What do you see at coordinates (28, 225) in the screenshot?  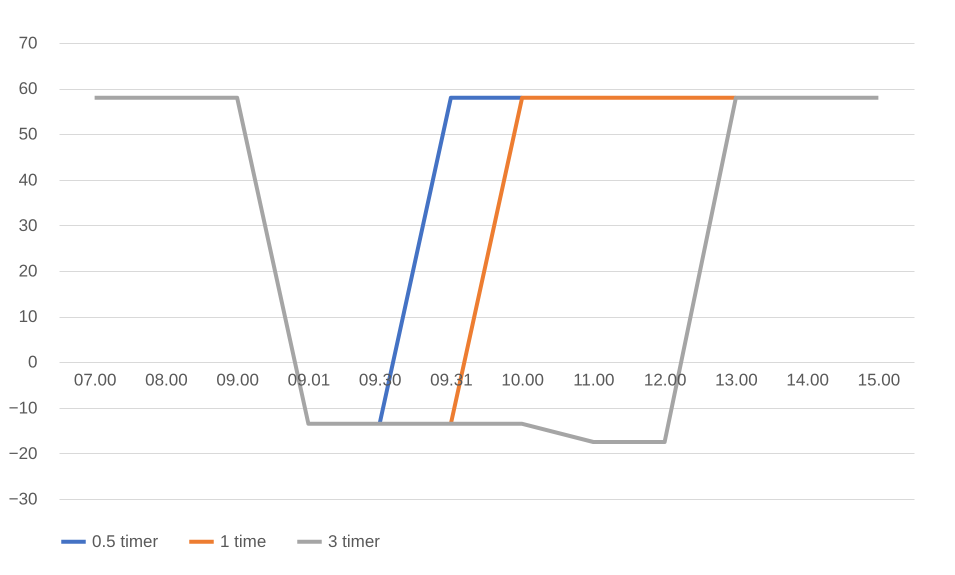 I see `y-tick-label: 30` at bounding box center [28, 225].